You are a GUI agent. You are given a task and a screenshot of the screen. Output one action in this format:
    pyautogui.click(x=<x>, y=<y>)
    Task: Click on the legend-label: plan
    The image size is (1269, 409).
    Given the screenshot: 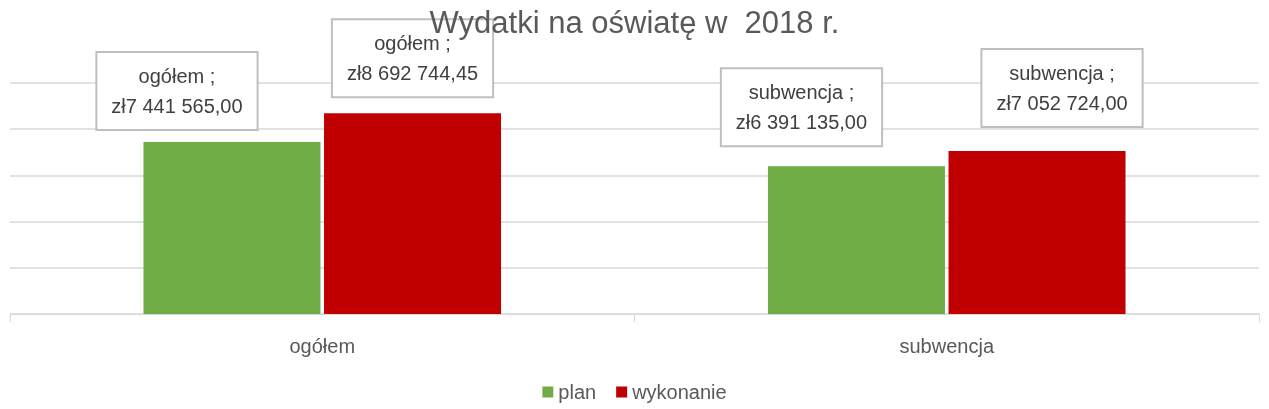 What is the action you would take?
    pyautogui.click(x=577, y=392)
    